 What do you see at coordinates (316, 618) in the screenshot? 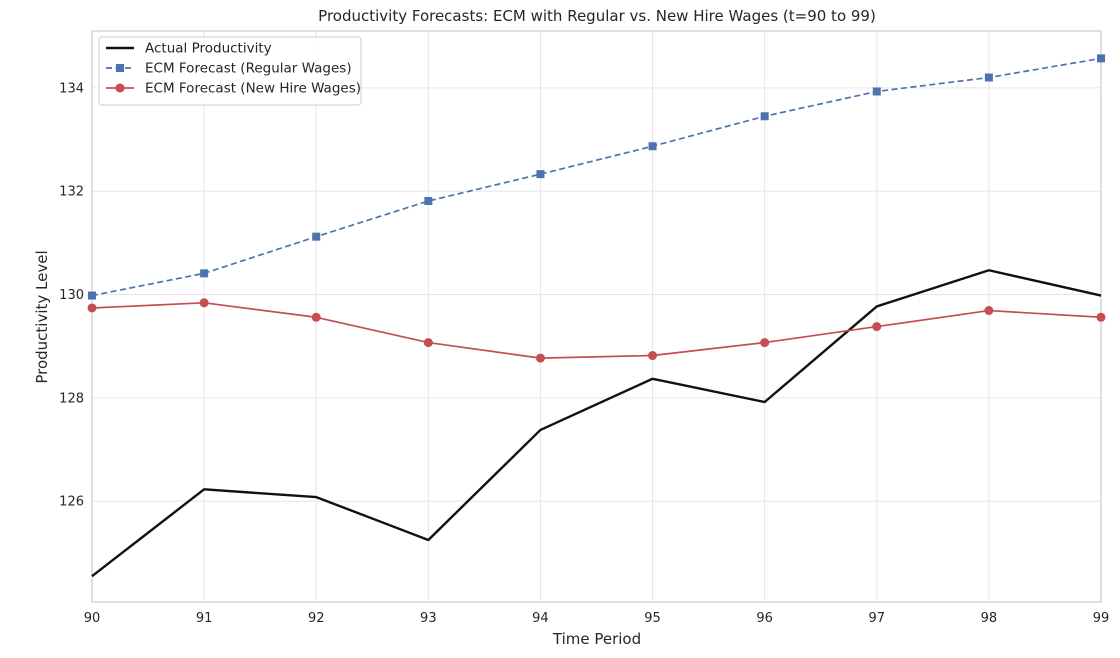
I see `x-tick-label: 92` at bounding box center [316, 618].